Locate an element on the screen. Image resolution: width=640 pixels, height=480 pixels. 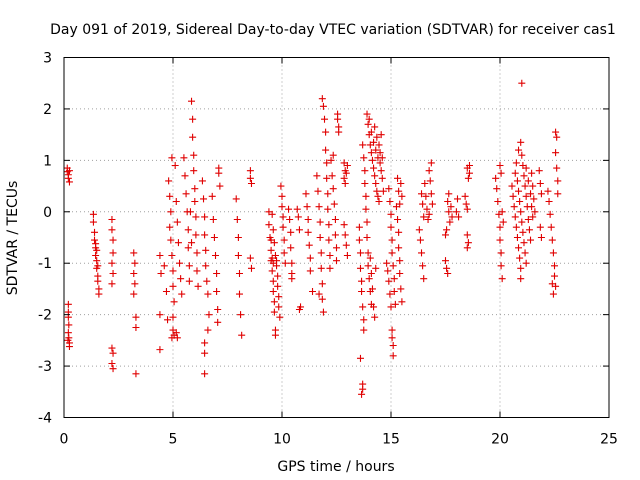
x-tick-label: 10 is located at coordinates (282, 440).